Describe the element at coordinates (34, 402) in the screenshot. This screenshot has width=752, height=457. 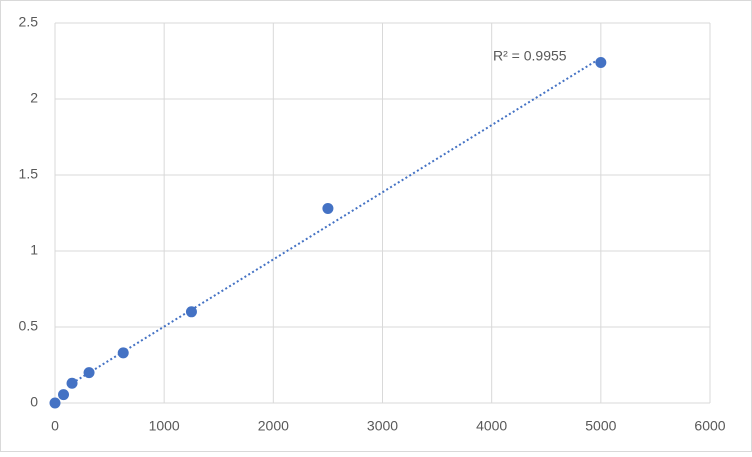
I see `y-tick-label: 0` at that location.